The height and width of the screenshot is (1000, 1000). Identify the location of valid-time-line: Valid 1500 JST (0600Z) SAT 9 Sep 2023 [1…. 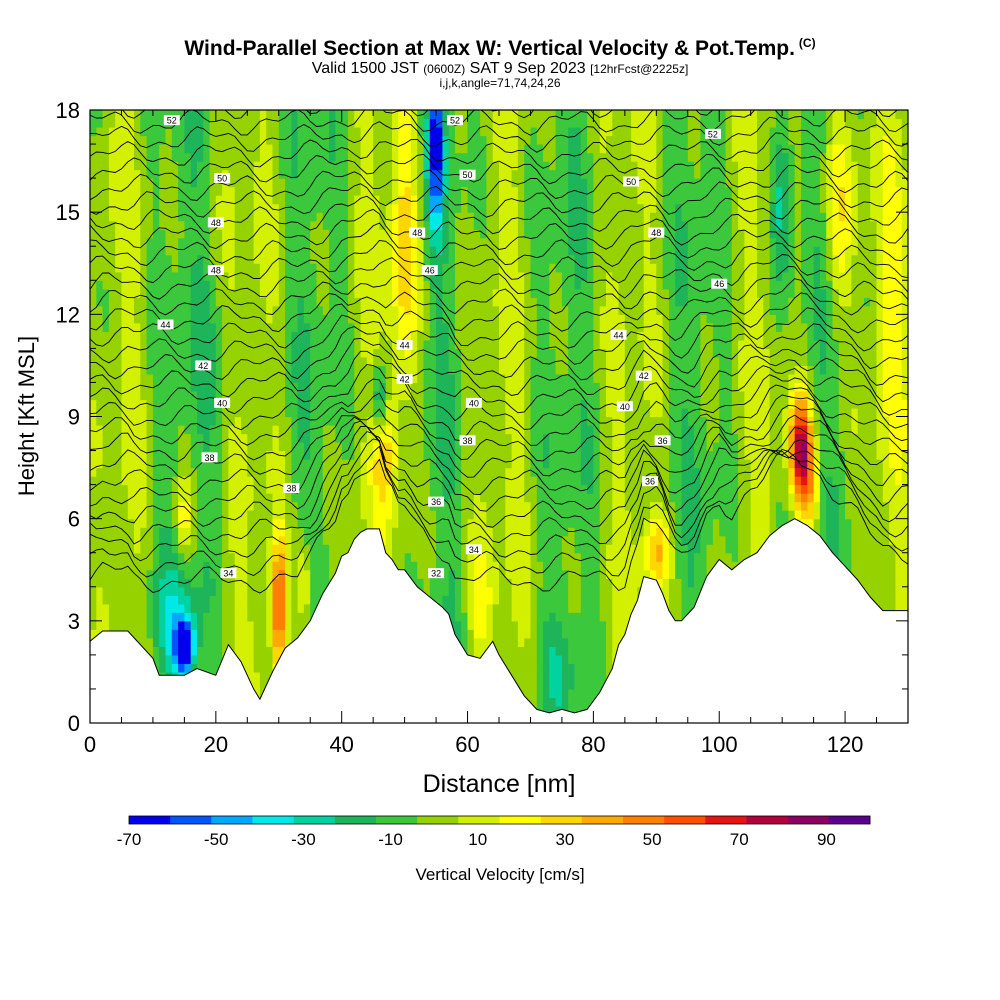
(500, 69).